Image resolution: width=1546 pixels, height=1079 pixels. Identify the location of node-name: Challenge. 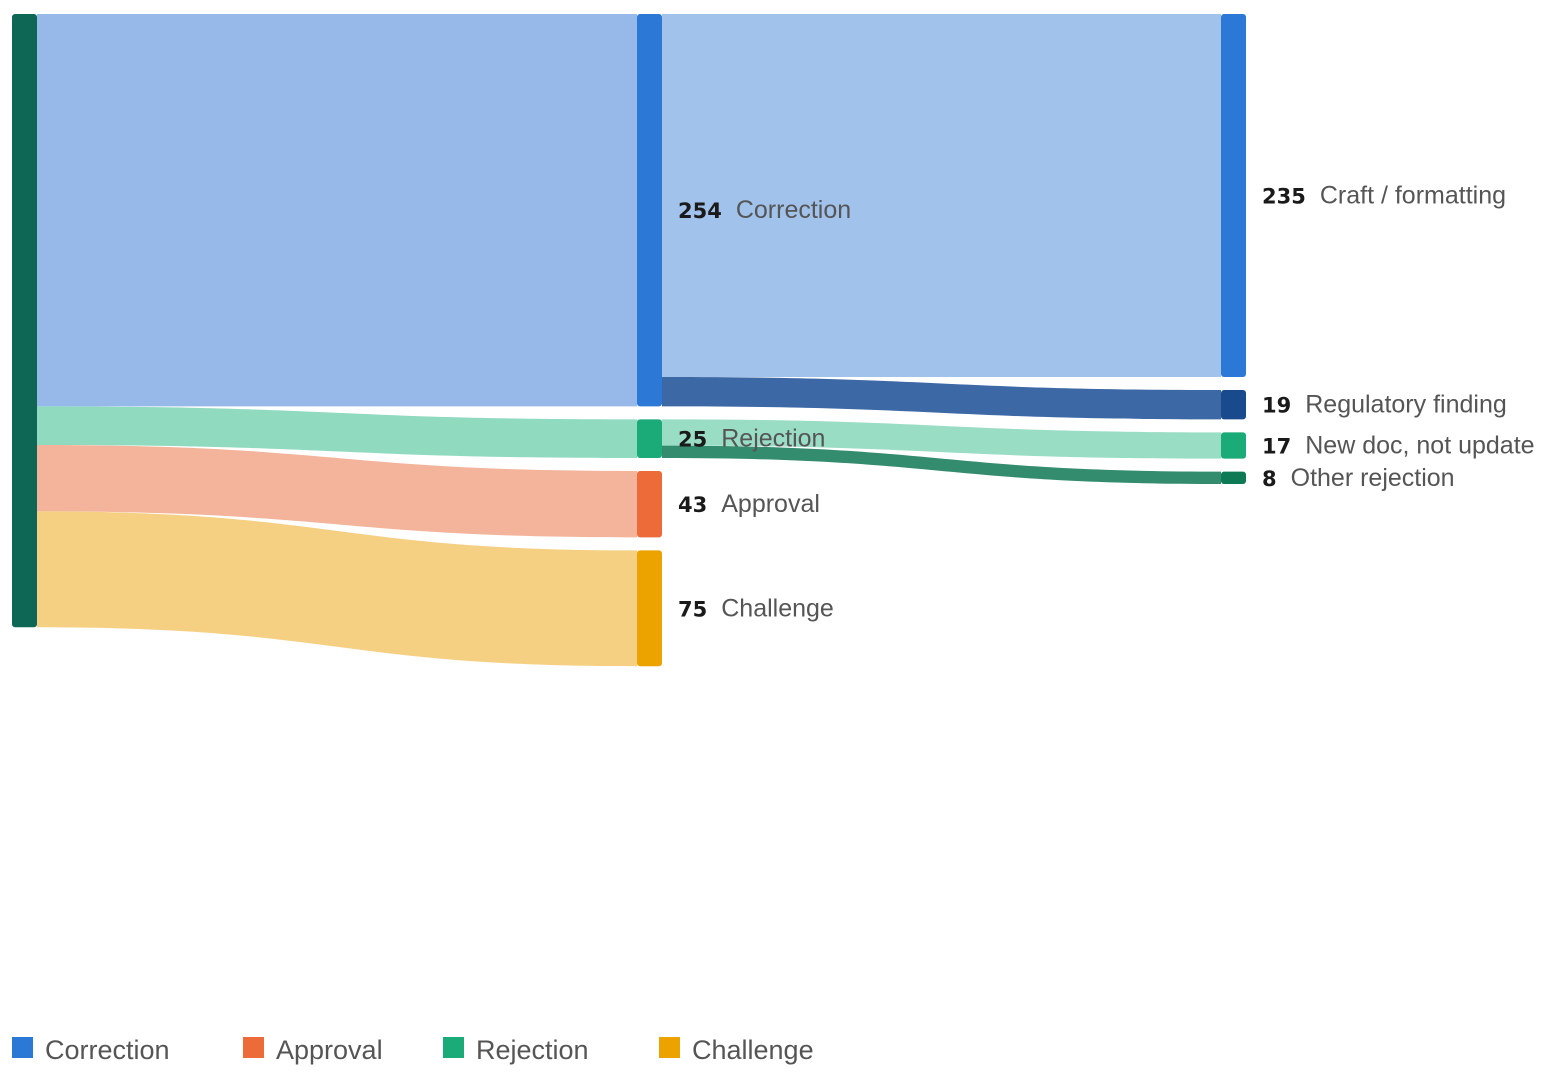
(777, 608).